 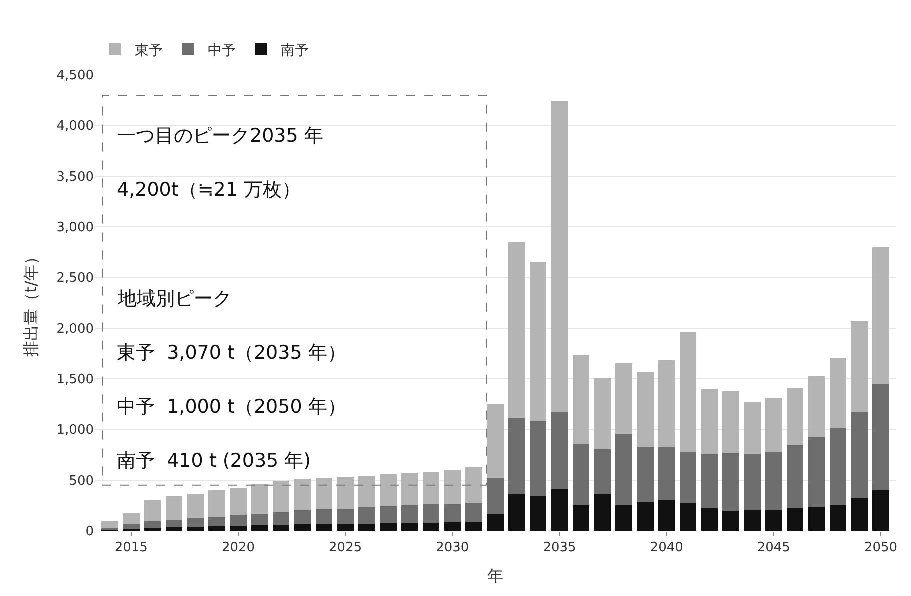 I want to click on x-tick-label: 2050, so click(x=881, y=548).